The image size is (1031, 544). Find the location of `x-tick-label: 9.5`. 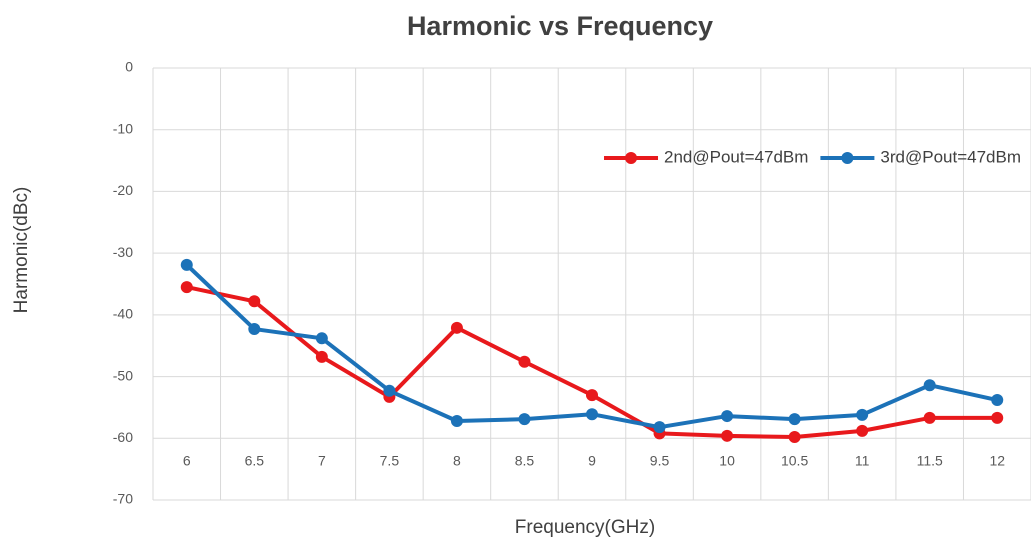

x-tick-label: 9.5 is located at coordinates (660, 461).